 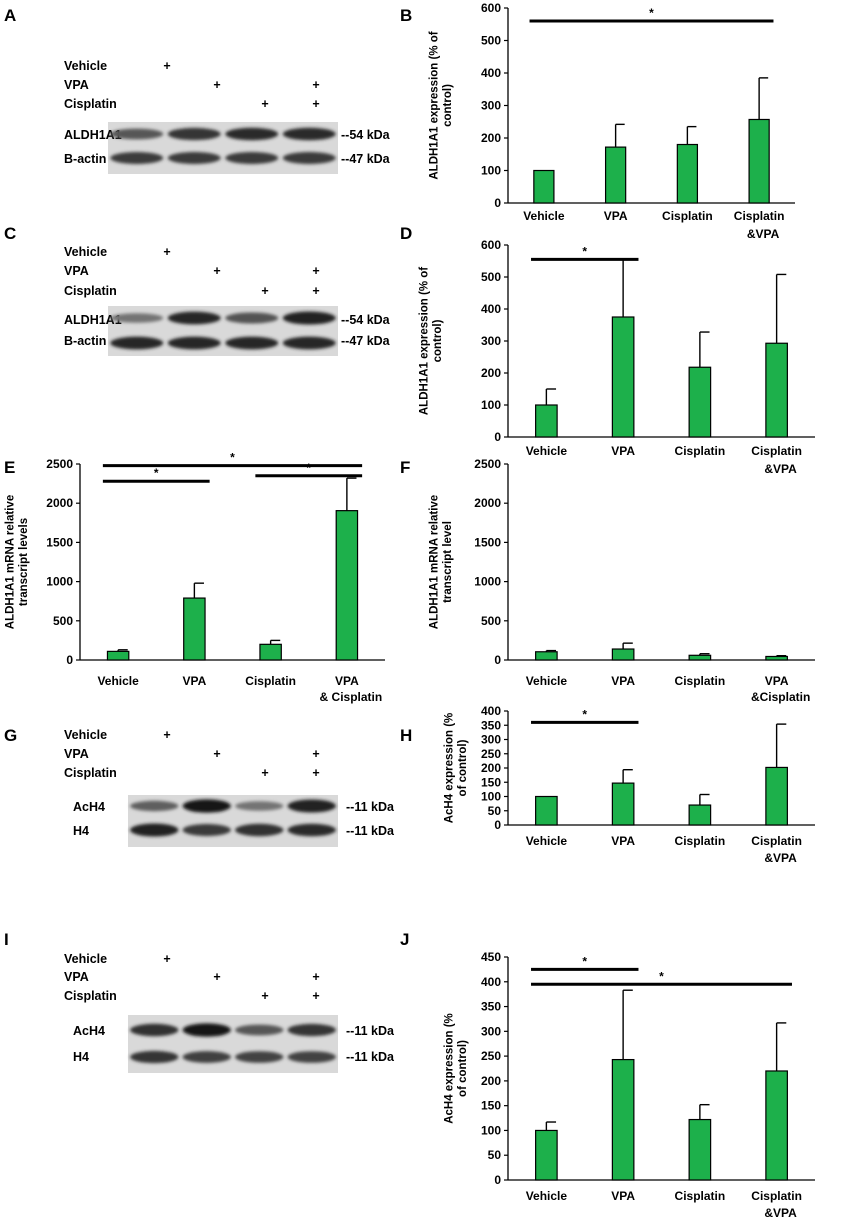 I want to click on y-tick-label: 450, so click(x=491, y=957).